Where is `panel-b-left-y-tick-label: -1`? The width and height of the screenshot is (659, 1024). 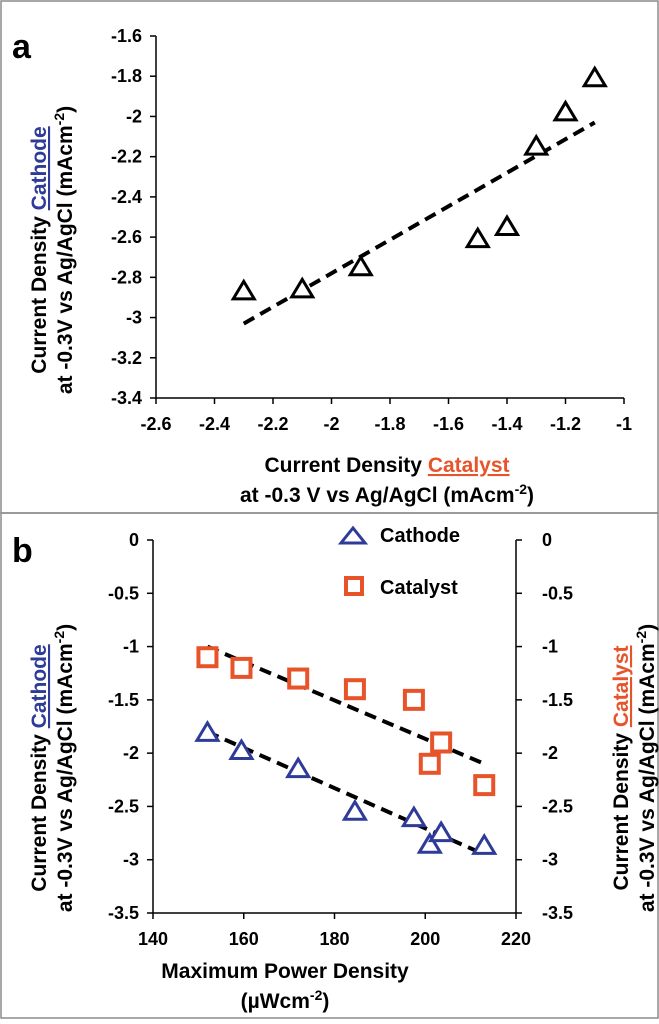 panel-b-left-y-tick-label: -1 is located at coordinates (131, 647).